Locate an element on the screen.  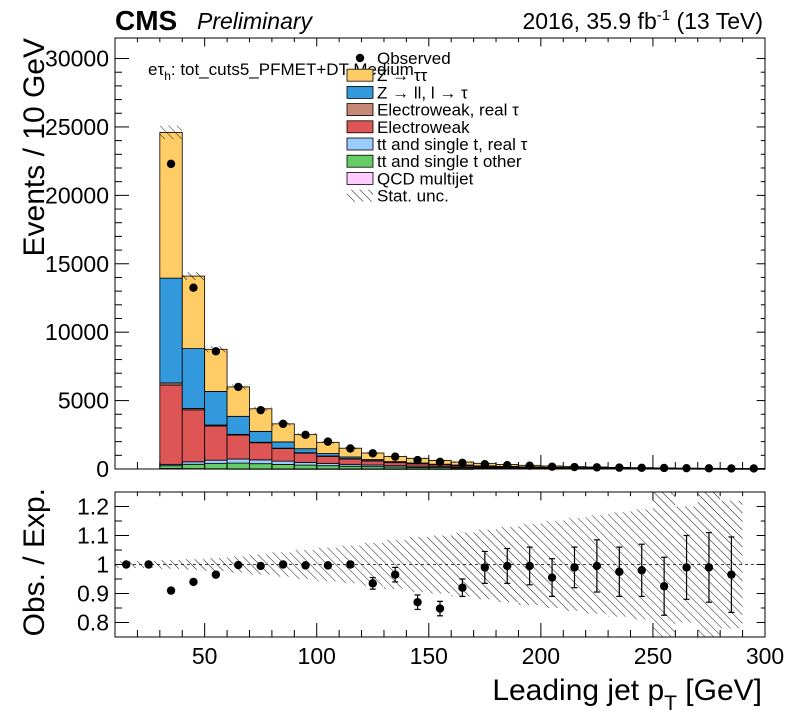
legend-entry: QCD multijet is located at coordinates (410, 178).